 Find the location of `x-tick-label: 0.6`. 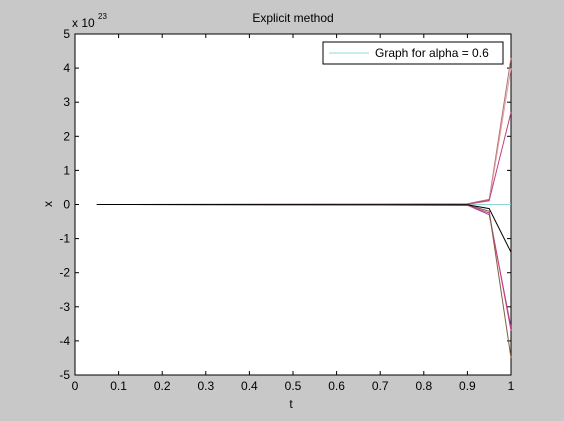

x-tick-label: 0.6 is located at coordinates (336, 386).